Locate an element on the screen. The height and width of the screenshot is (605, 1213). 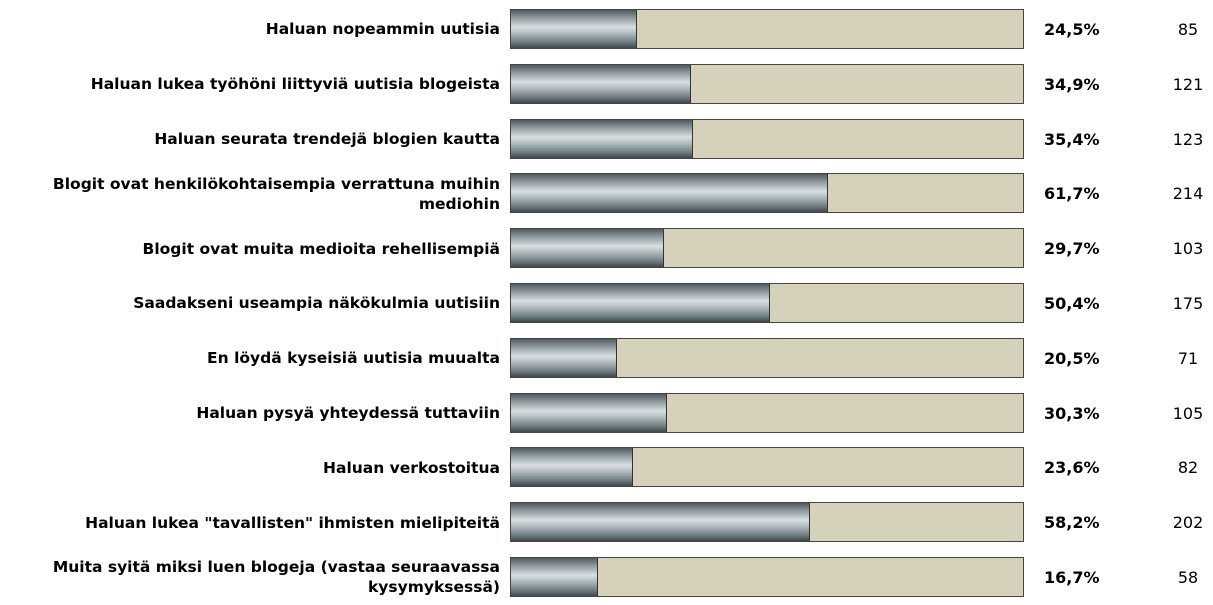
count-label: 214 is located at coordinates (1188, 194).